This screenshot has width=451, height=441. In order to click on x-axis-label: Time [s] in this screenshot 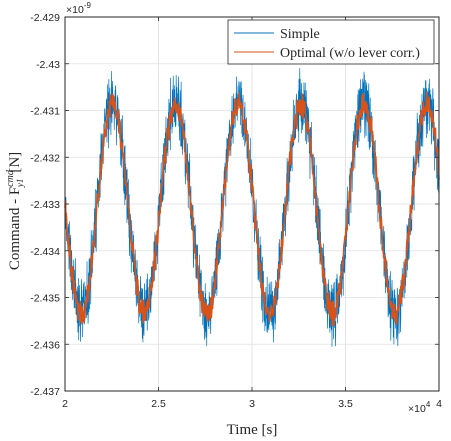, I will do `click(252, 430)`.